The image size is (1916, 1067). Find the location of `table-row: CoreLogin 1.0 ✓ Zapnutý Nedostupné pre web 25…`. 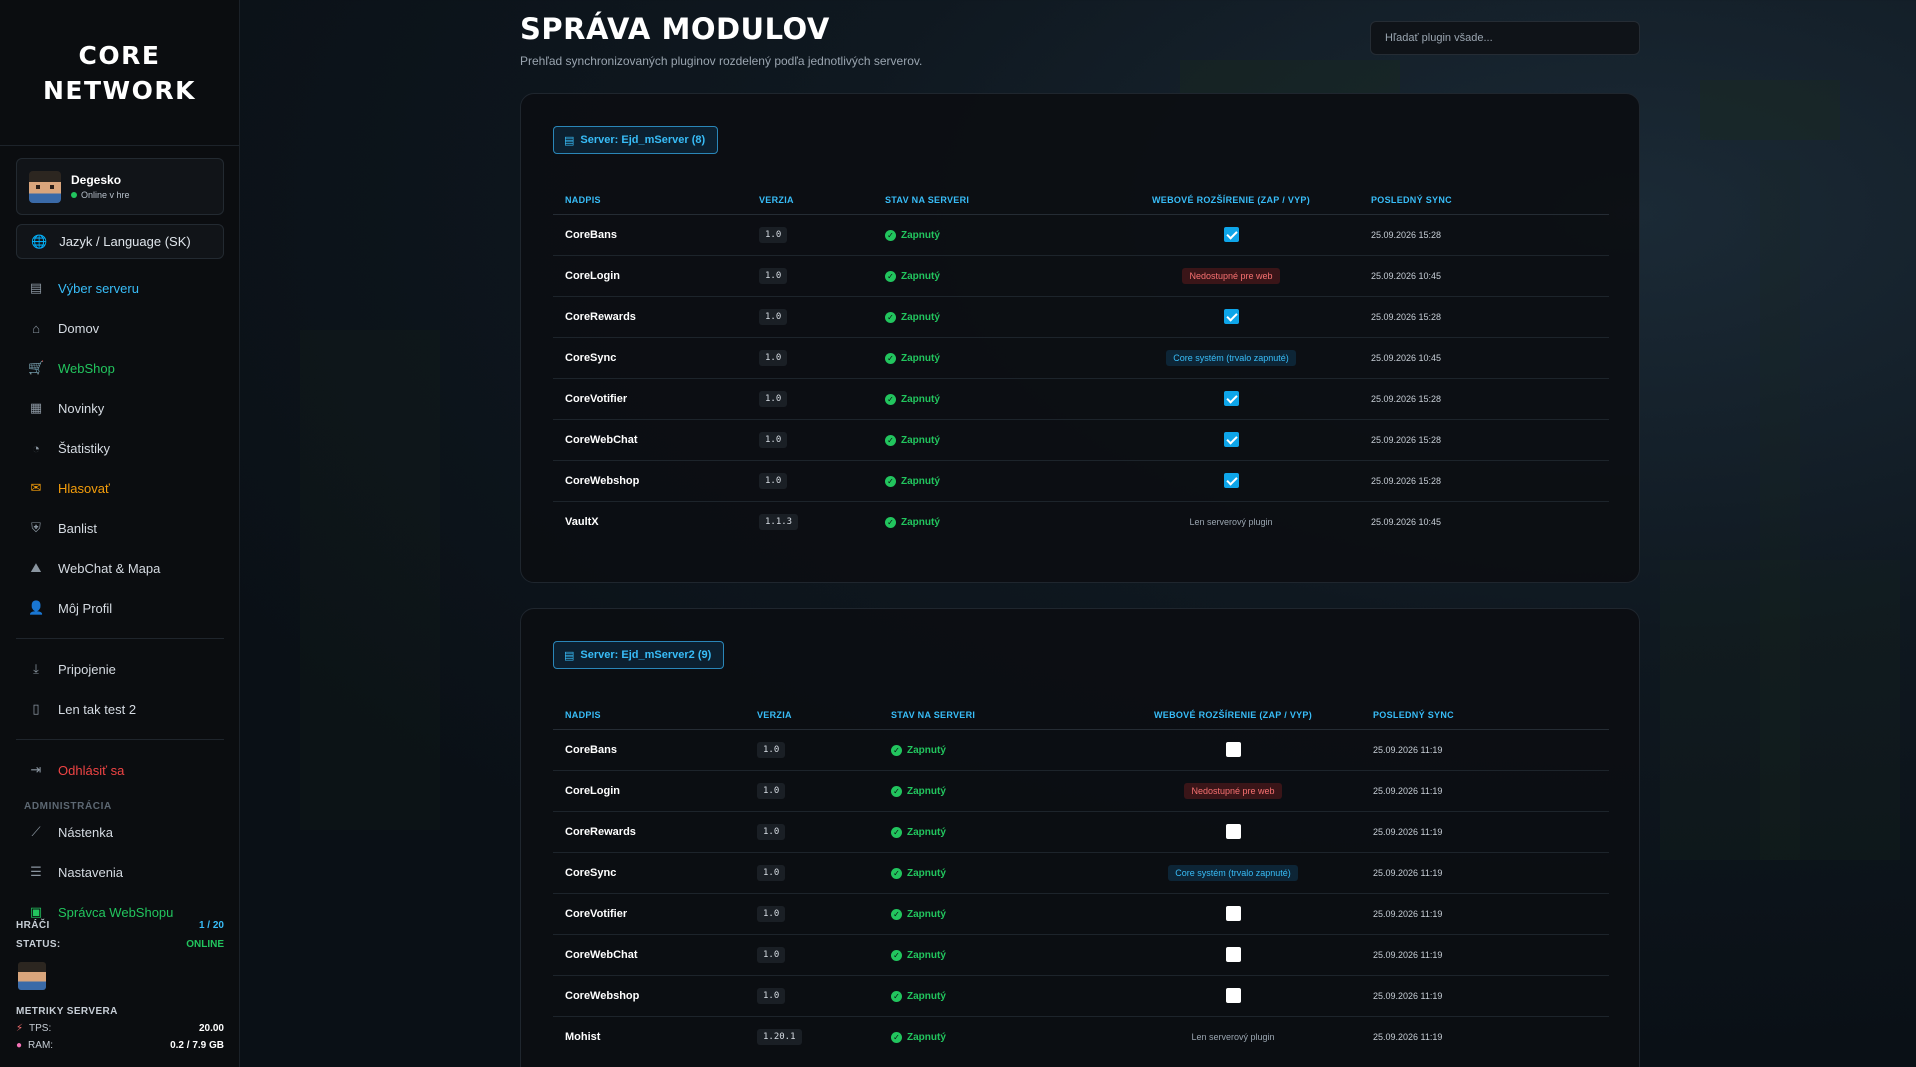

table-row: CoreLogin 1.0 ✓ Zapnutý Nedostupné pre web 25… is located at coordinates (1081, 276).